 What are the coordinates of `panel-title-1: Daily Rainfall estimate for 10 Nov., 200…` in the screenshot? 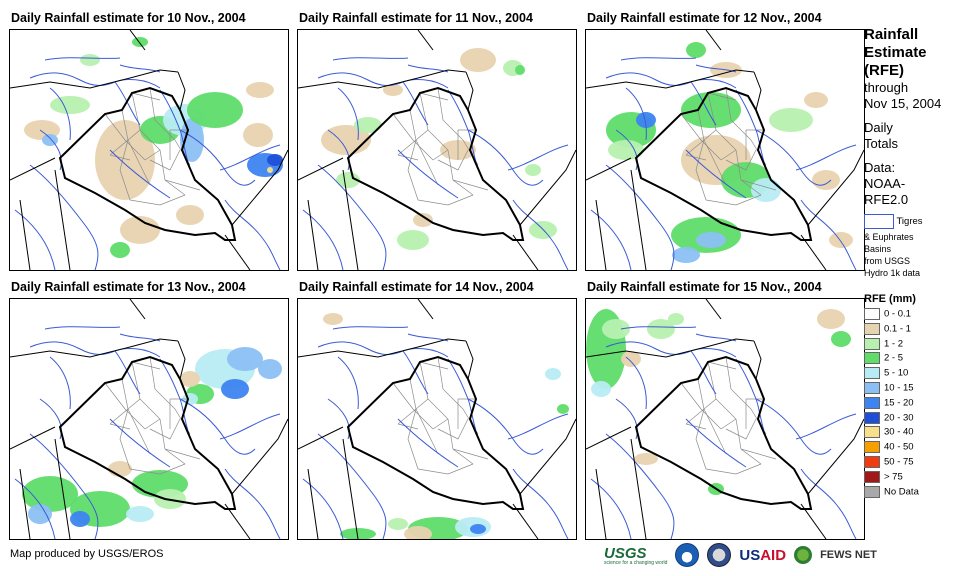 It's located at (128, 18).